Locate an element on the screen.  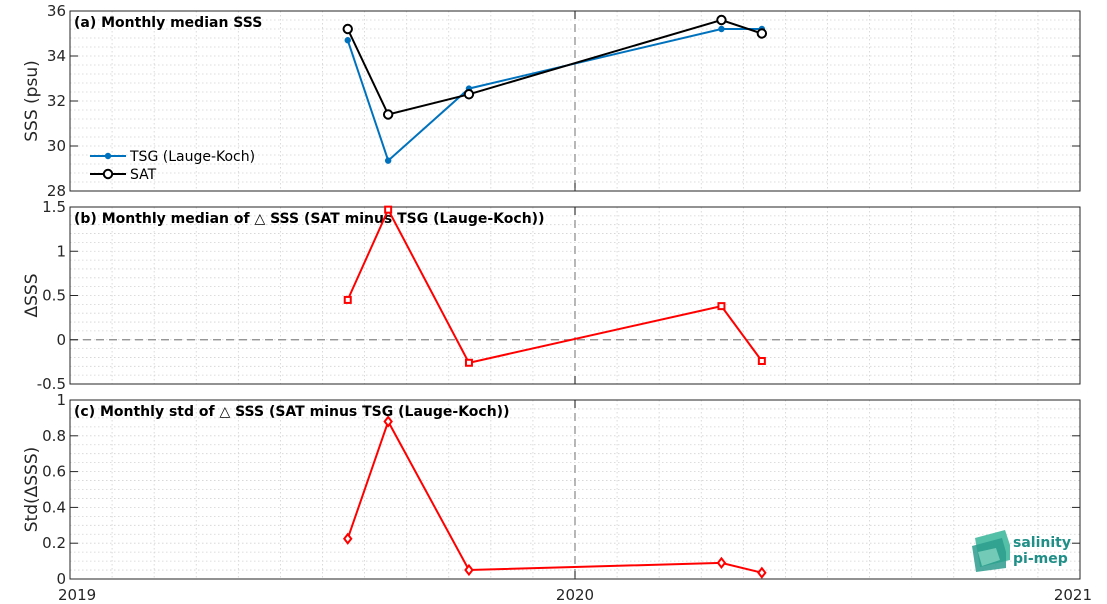
y-tick-label: 0.8 is located at coordinates (54, 436).